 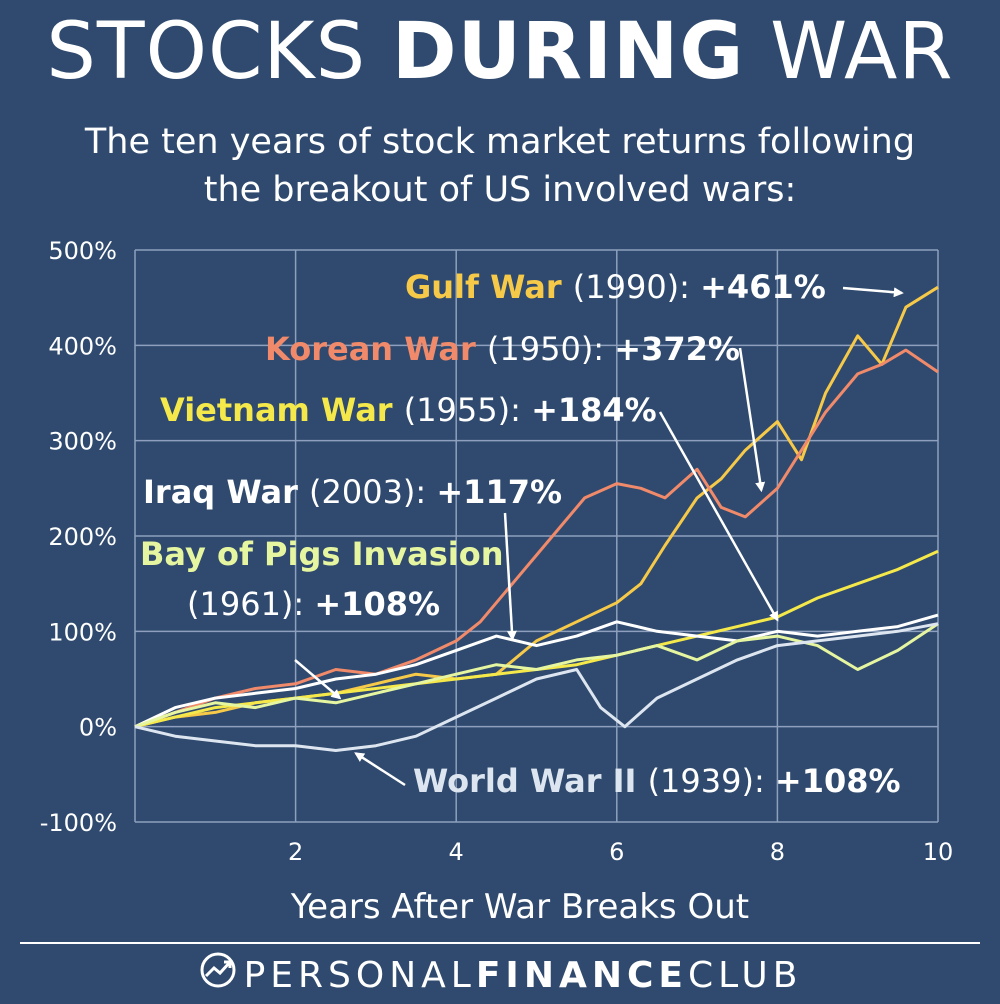 I want to click on series-label-name: Iraq War, so click(x=226, y=492).